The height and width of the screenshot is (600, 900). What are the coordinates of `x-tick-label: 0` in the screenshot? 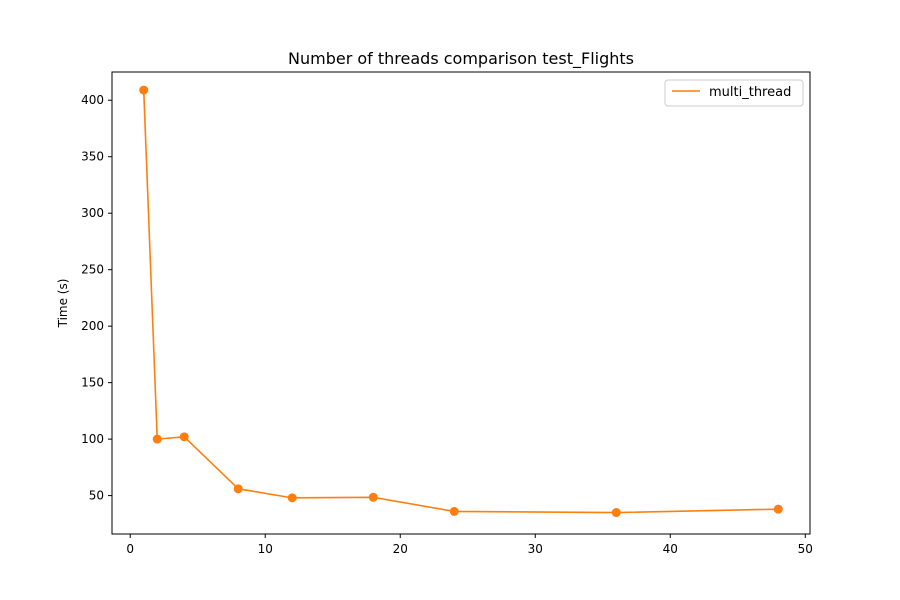 It's located at (130, 549).